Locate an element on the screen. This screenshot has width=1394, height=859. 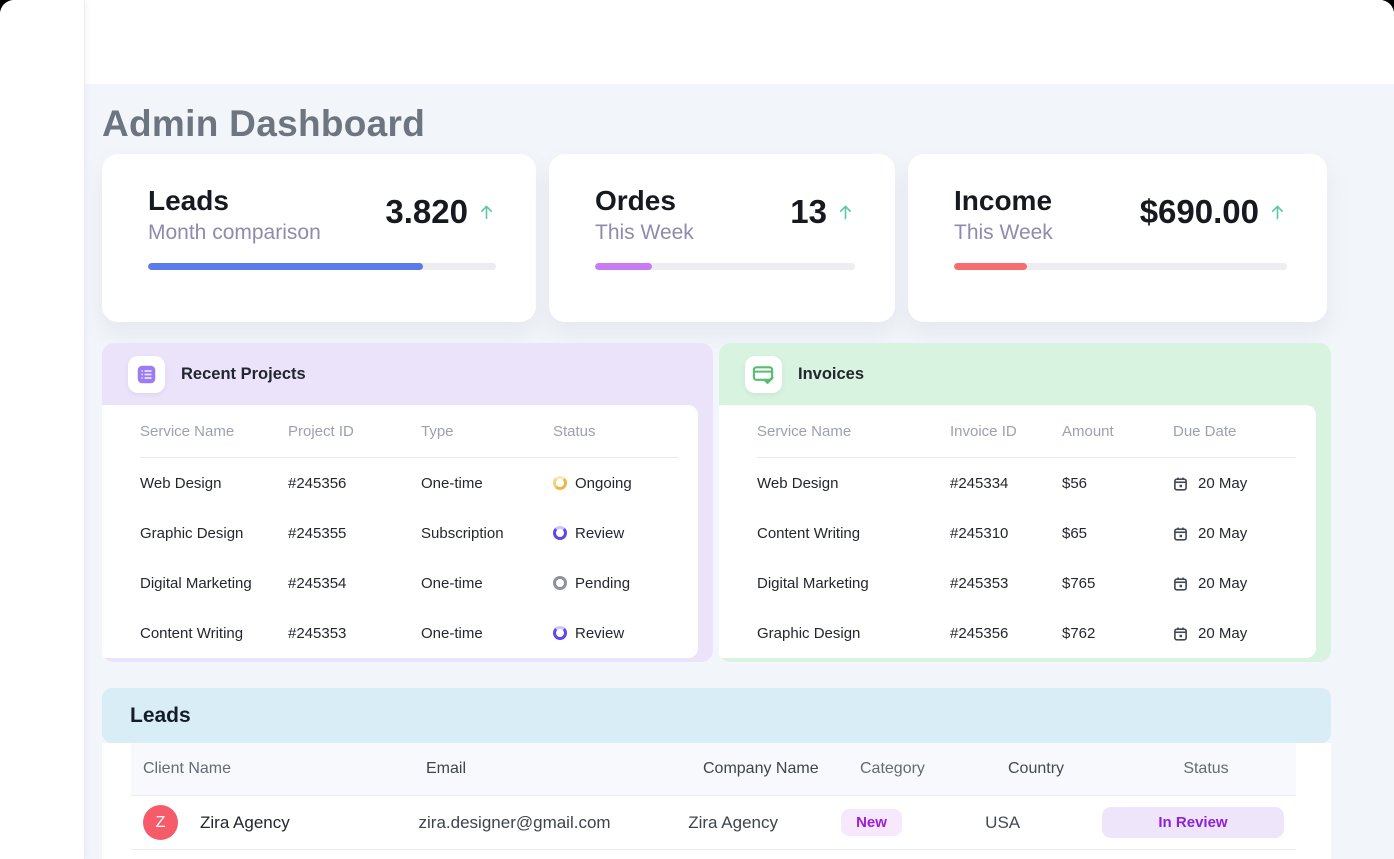
status-cell: In Review is located at coordinates (1193, 822).